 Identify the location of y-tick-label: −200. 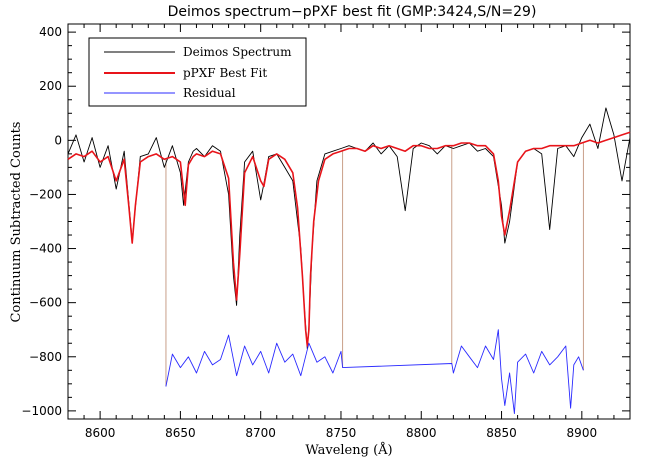
(45, 194).